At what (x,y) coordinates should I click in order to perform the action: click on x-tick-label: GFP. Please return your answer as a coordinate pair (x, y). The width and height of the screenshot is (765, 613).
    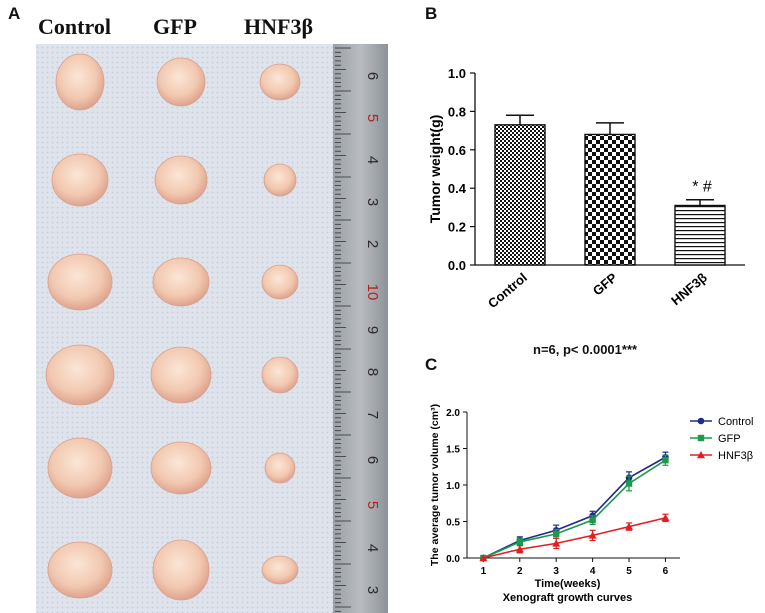
    Looking at the image, I should click on (605, 284).